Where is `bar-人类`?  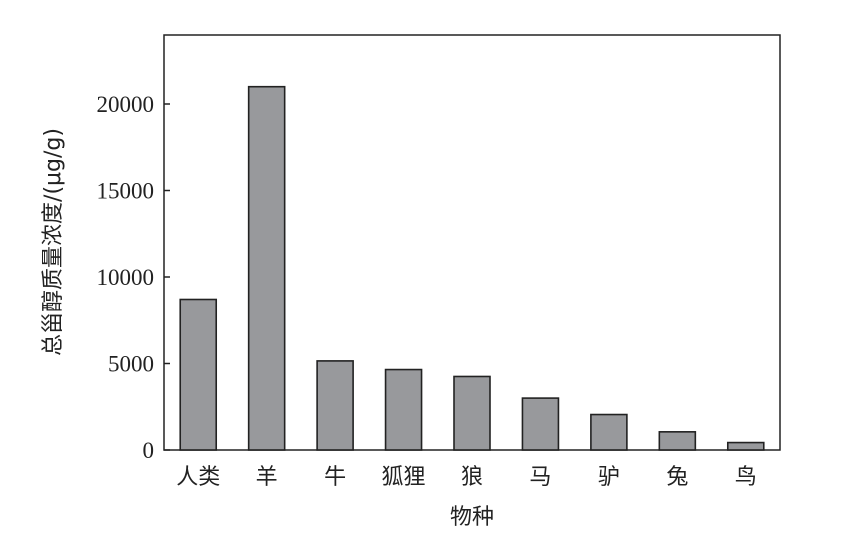 bar-人类 is located at coordinates (198, 374).